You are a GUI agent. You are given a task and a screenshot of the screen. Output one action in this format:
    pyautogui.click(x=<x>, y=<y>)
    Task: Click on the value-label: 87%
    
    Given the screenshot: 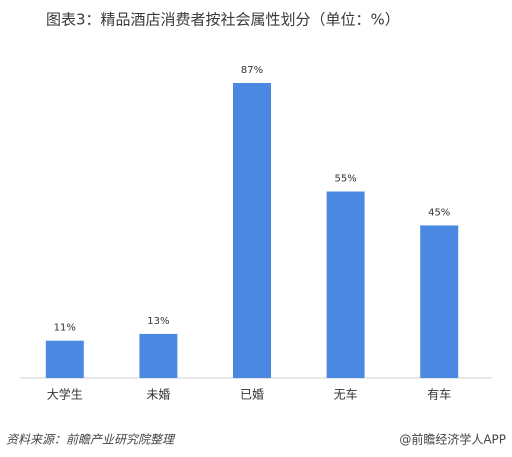 What is the action you would take?
    pyautogui.click(x=252, y=70)
    